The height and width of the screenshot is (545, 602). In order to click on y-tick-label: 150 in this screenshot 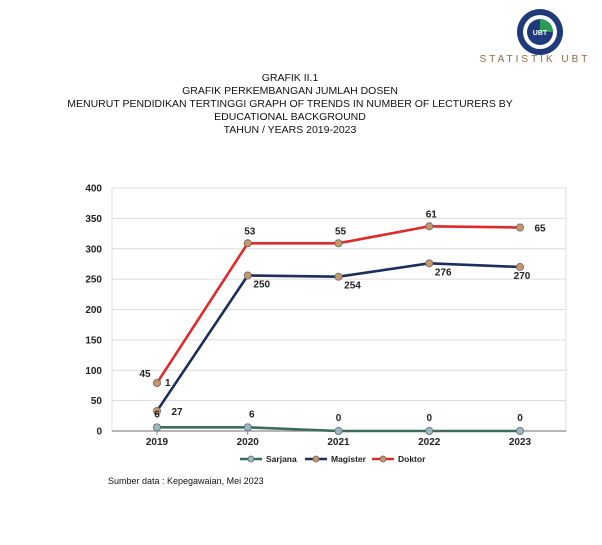, I will do `click(93, 340)`.